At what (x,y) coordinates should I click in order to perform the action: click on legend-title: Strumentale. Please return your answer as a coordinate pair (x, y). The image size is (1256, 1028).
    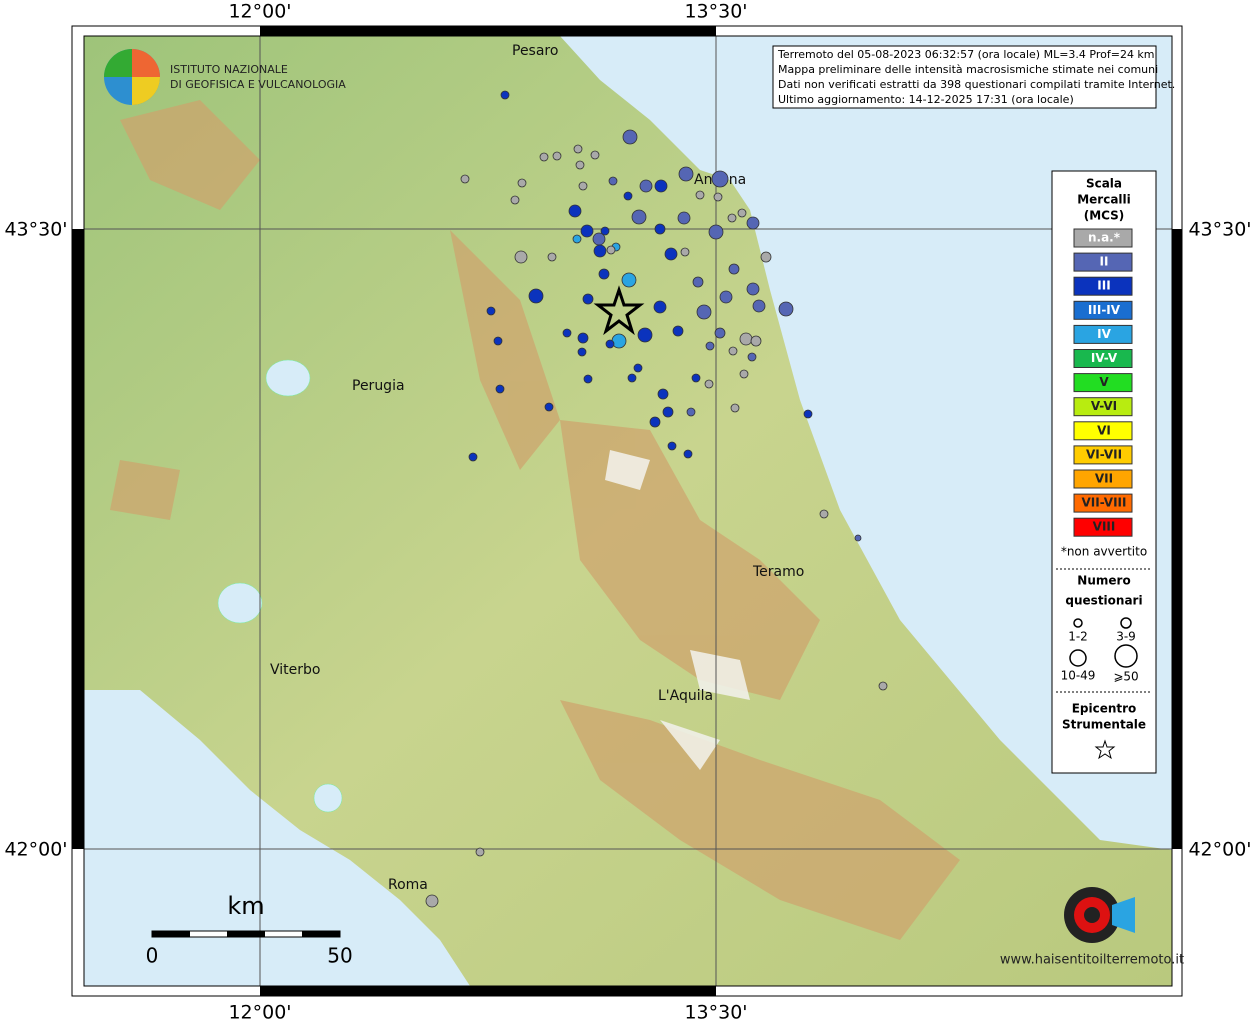
    Looking at the image, I should click on (1104, 725).